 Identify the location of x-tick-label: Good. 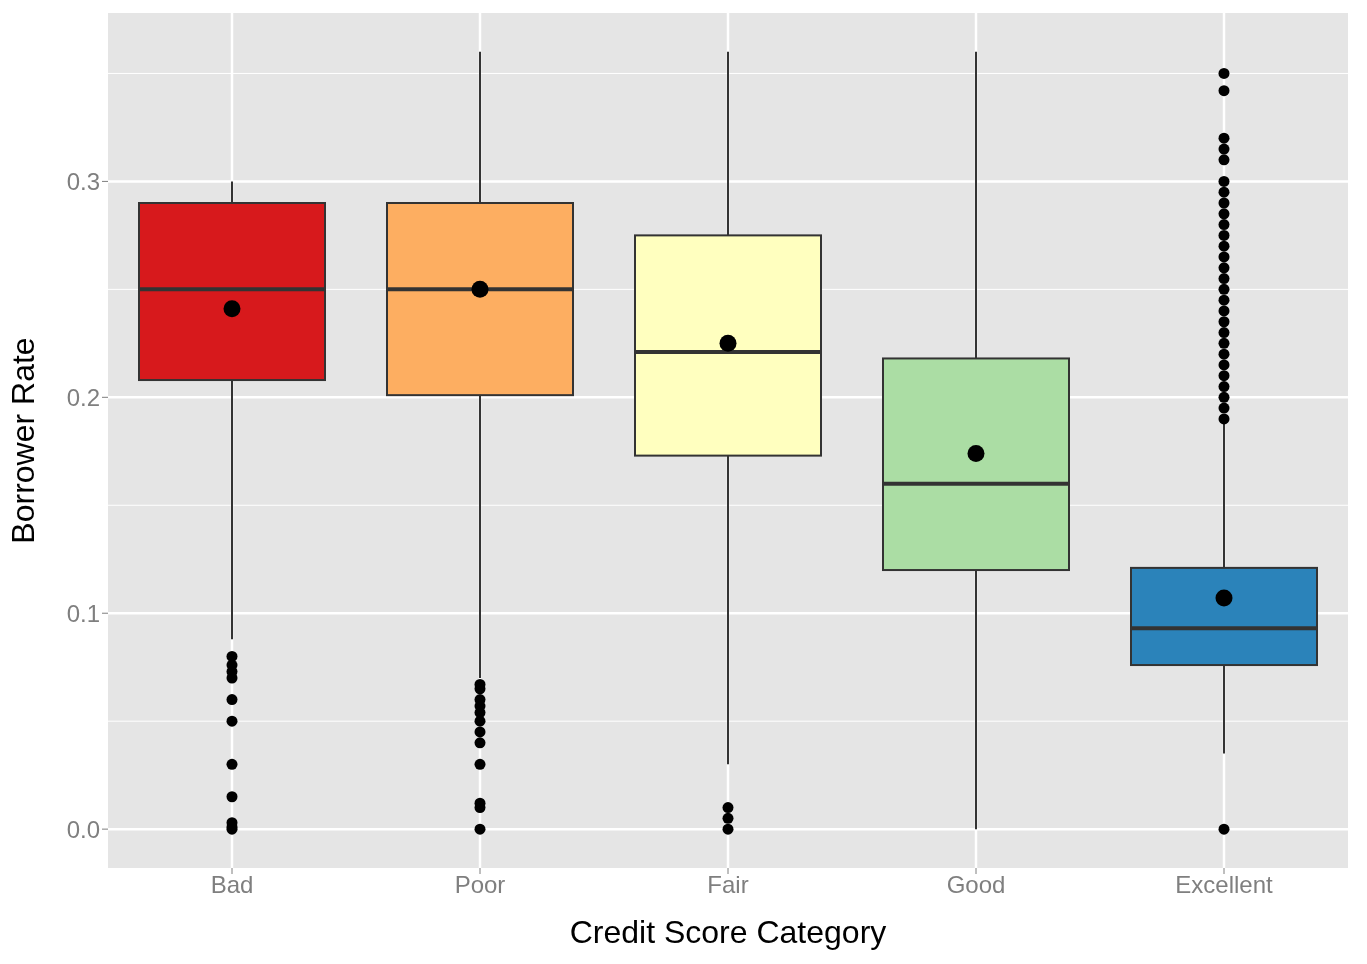
(976, 885).